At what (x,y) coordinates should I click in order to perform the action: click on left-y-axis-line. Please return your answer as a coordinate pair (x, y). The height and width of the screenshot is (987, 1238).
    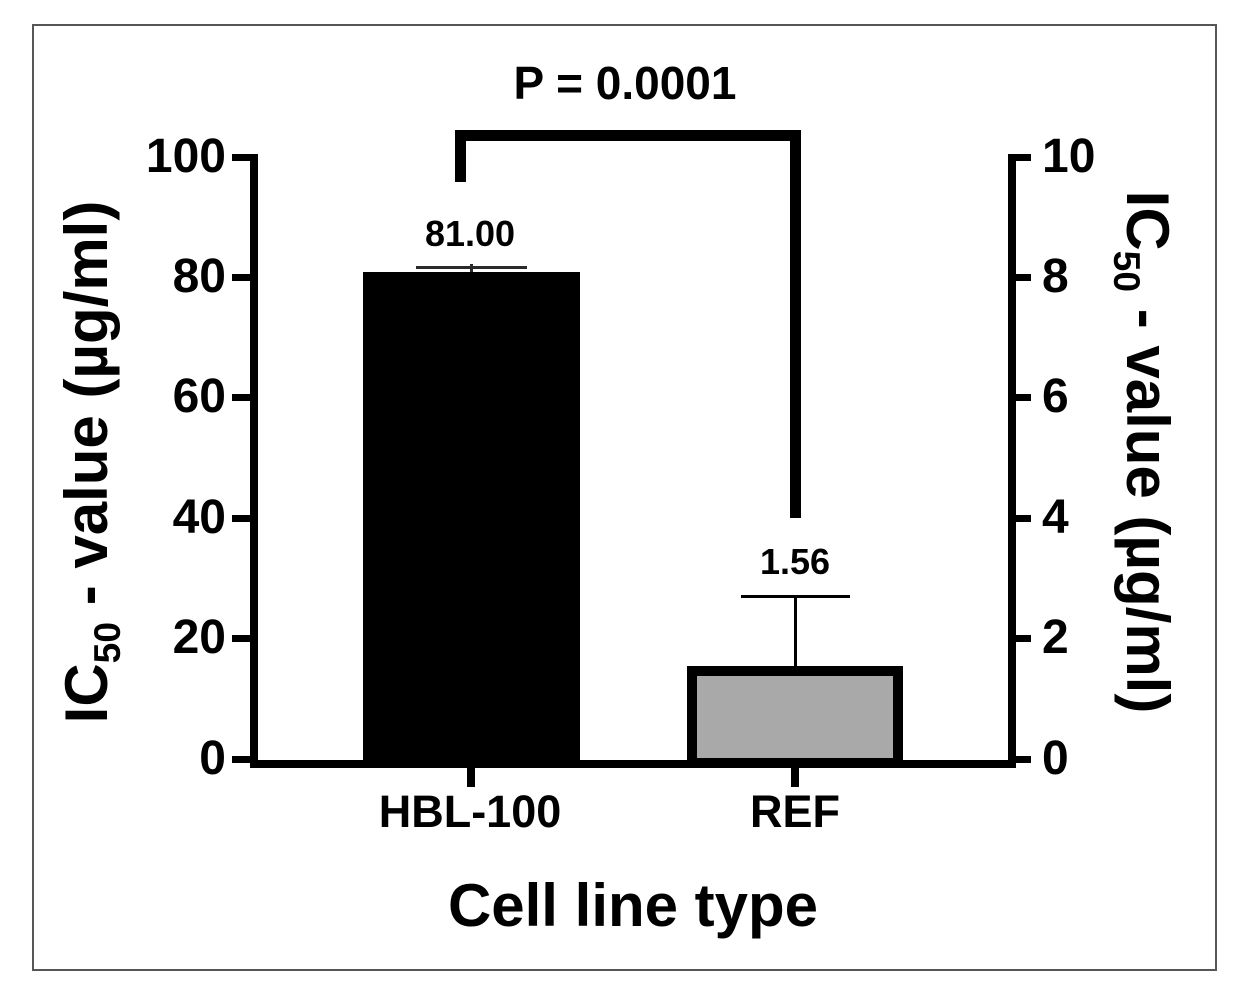
    Looking at the image, I should click on (254, 461).